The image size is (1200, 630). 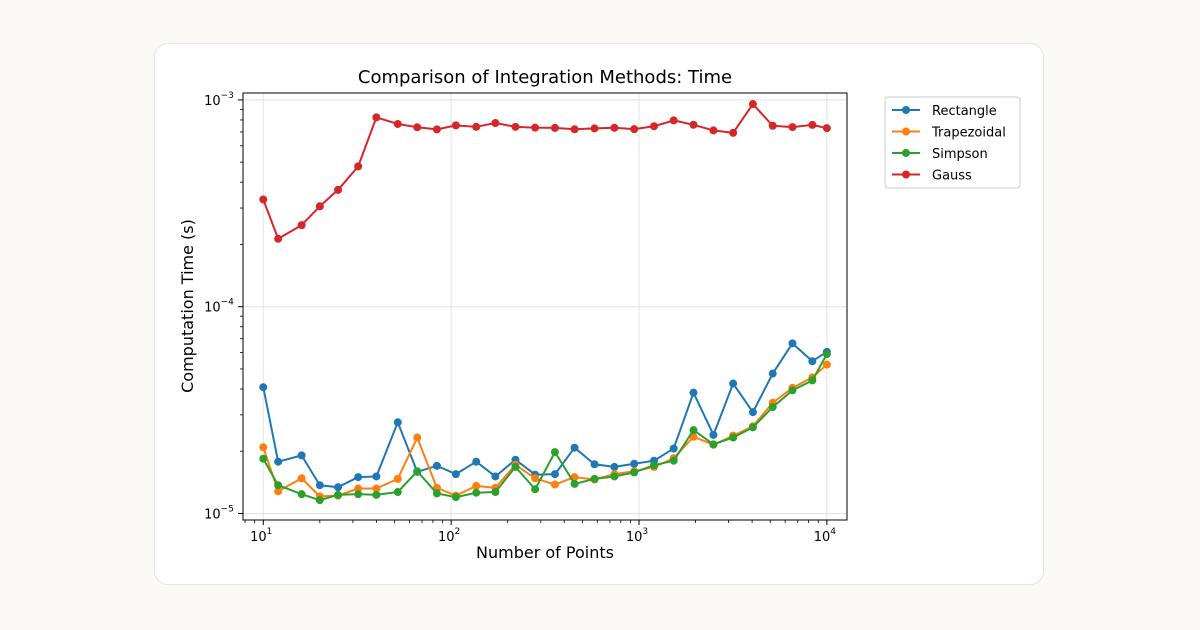 What do you see at coordinates (960, 154) in the screenshot?
I see `legend-label: Simpson` at bounding box center [960, 154].